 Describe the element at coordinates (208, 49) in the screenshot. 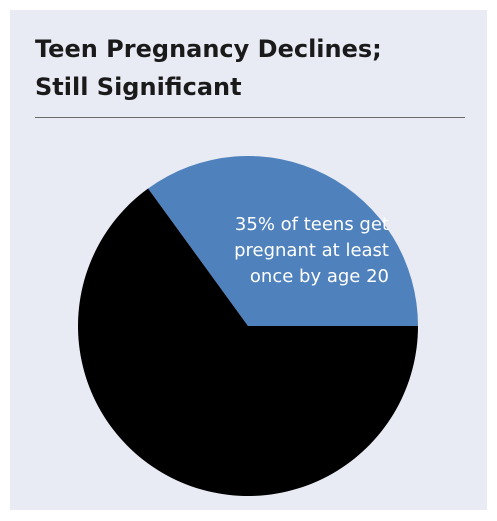

I see `chart-title-line-1: Teen Pregnancy Declines;` at that location.